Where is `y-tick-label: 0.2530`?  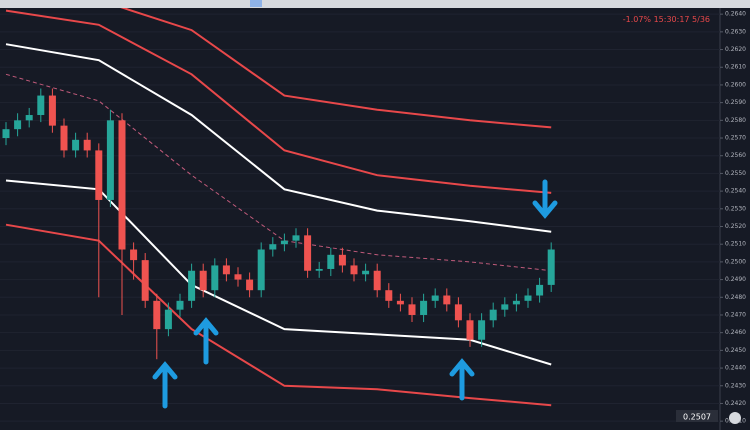
y-tick-label: 0.2530 is located at coordinates (735, 208).